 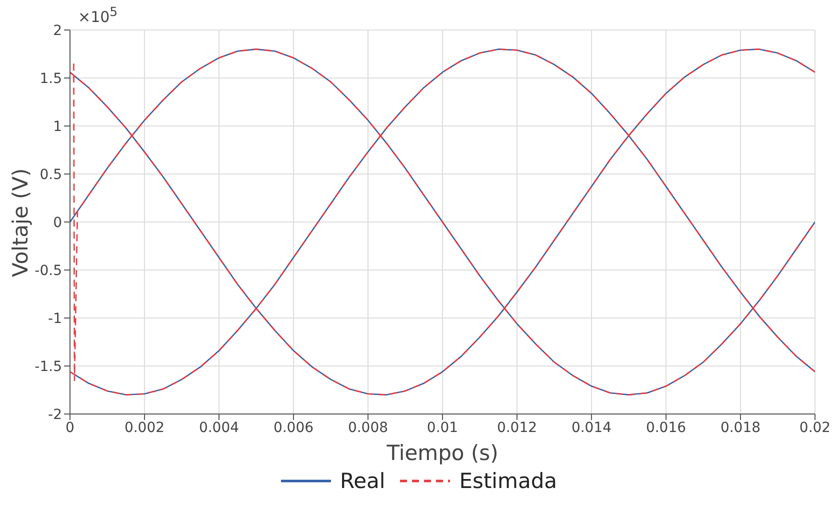 I want to click on y-tick-label: -1, so click(x=55, y=318).